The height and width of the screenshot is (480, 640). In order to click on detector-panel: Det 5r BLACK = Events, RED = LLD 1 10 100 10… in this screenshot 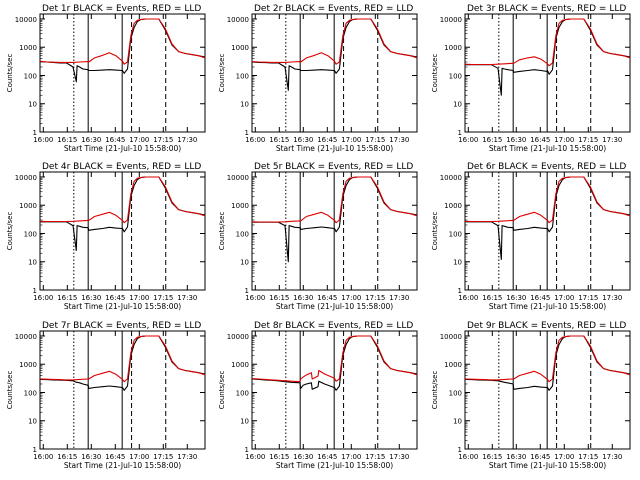, I will do `click(318, 236)`.